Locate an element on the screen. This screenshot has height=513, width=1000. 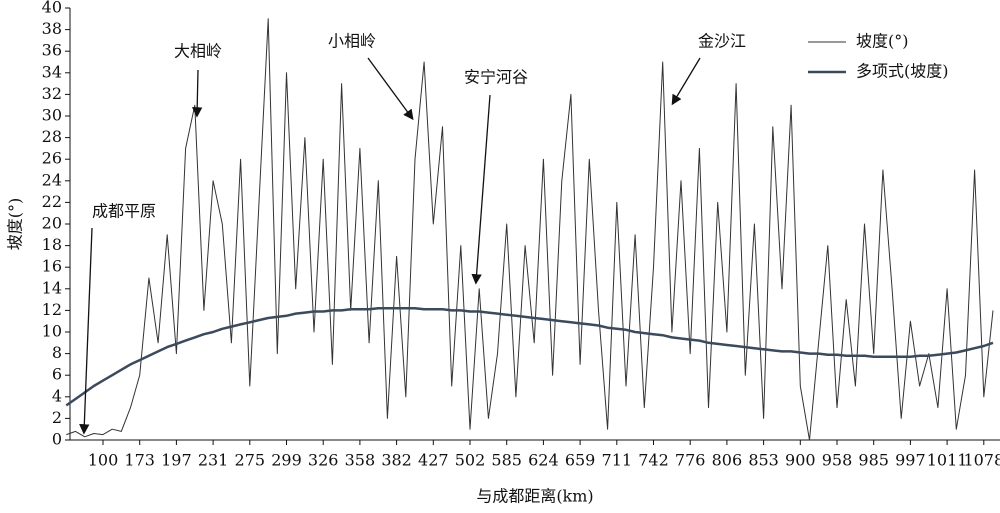
y-tick-label: 32 is located at coordinates (52, 93).